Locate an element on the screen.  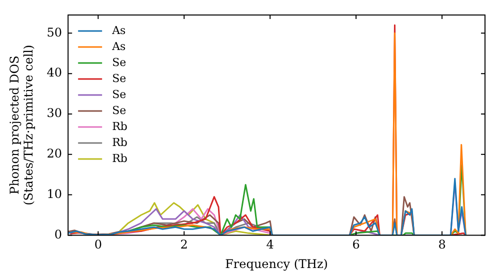
y-tick-label: 30 is located at coordinates (54, 113).